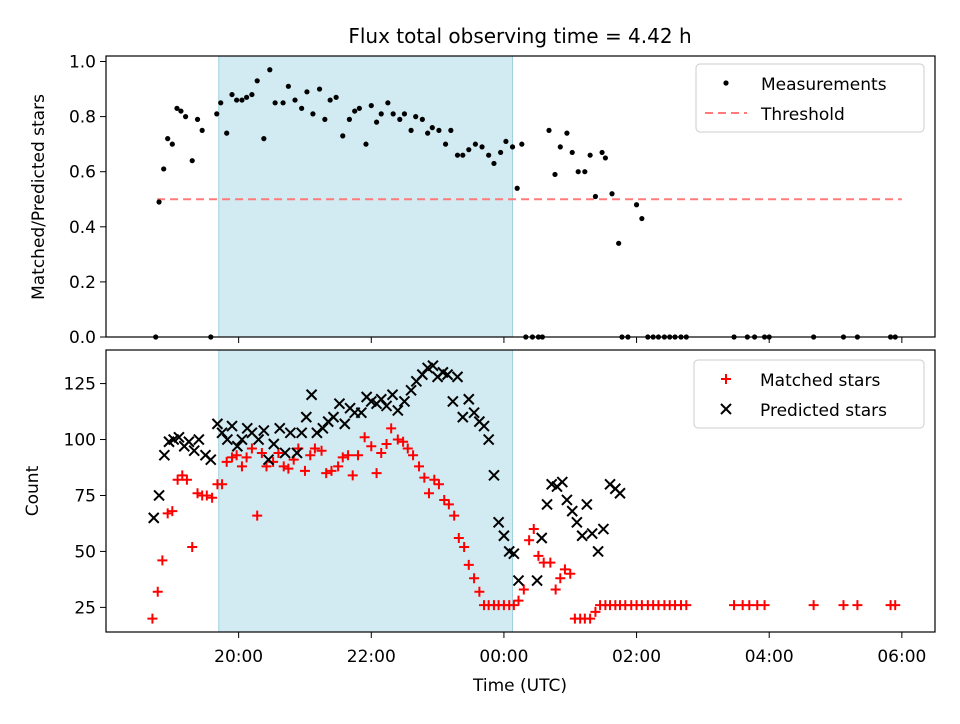 The height and width of the screenshot is (724, 960). What do you see at coordinates (85, 552) in the screenshot?
I see `y-tick-label: 50` at bounding box center [85, 552].